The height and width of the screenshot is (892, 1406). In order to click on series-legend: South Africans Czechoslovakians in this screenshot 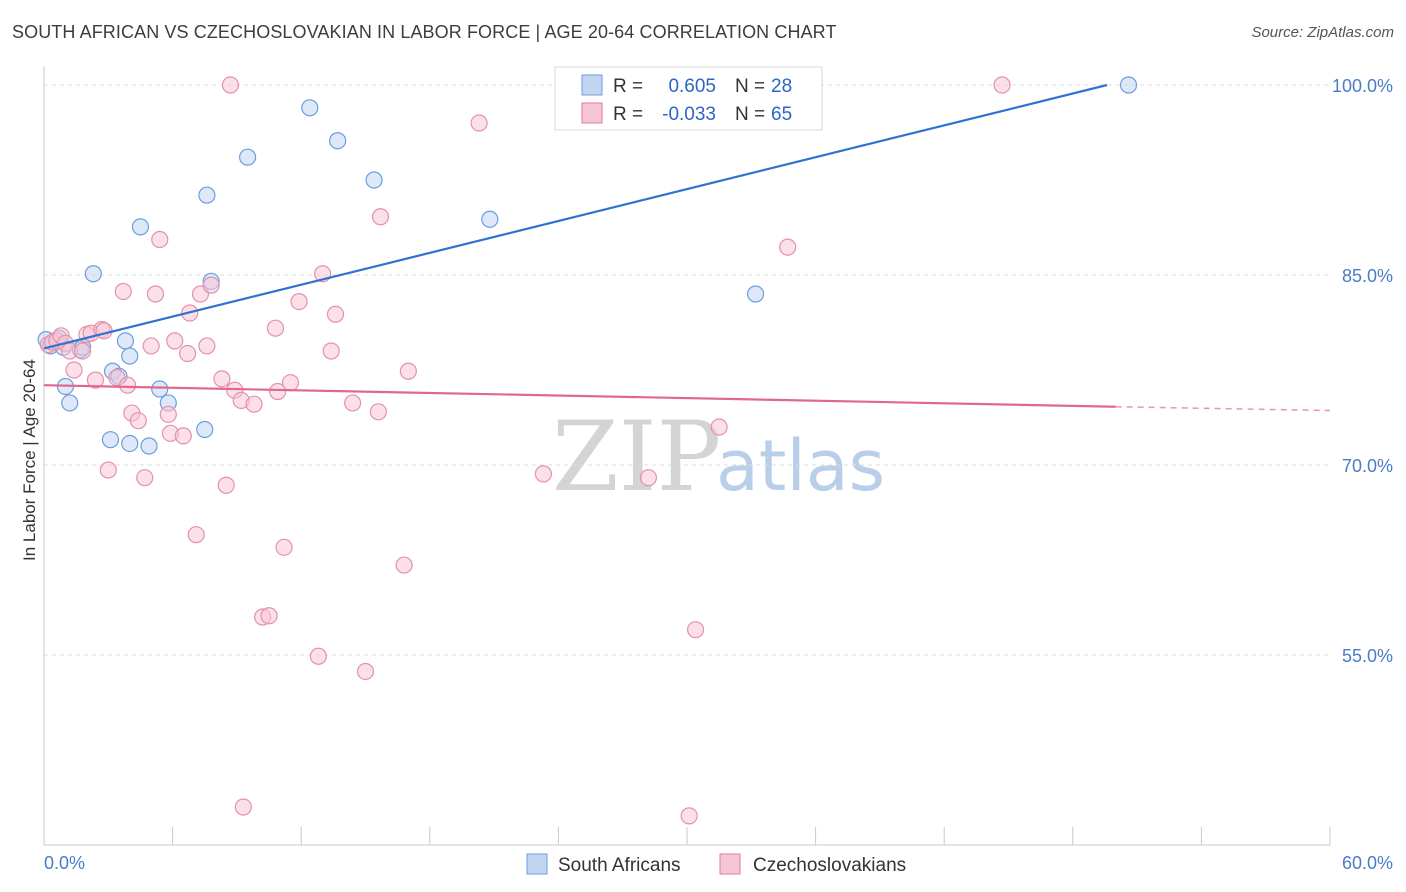, I will do `click(716, 864)`.